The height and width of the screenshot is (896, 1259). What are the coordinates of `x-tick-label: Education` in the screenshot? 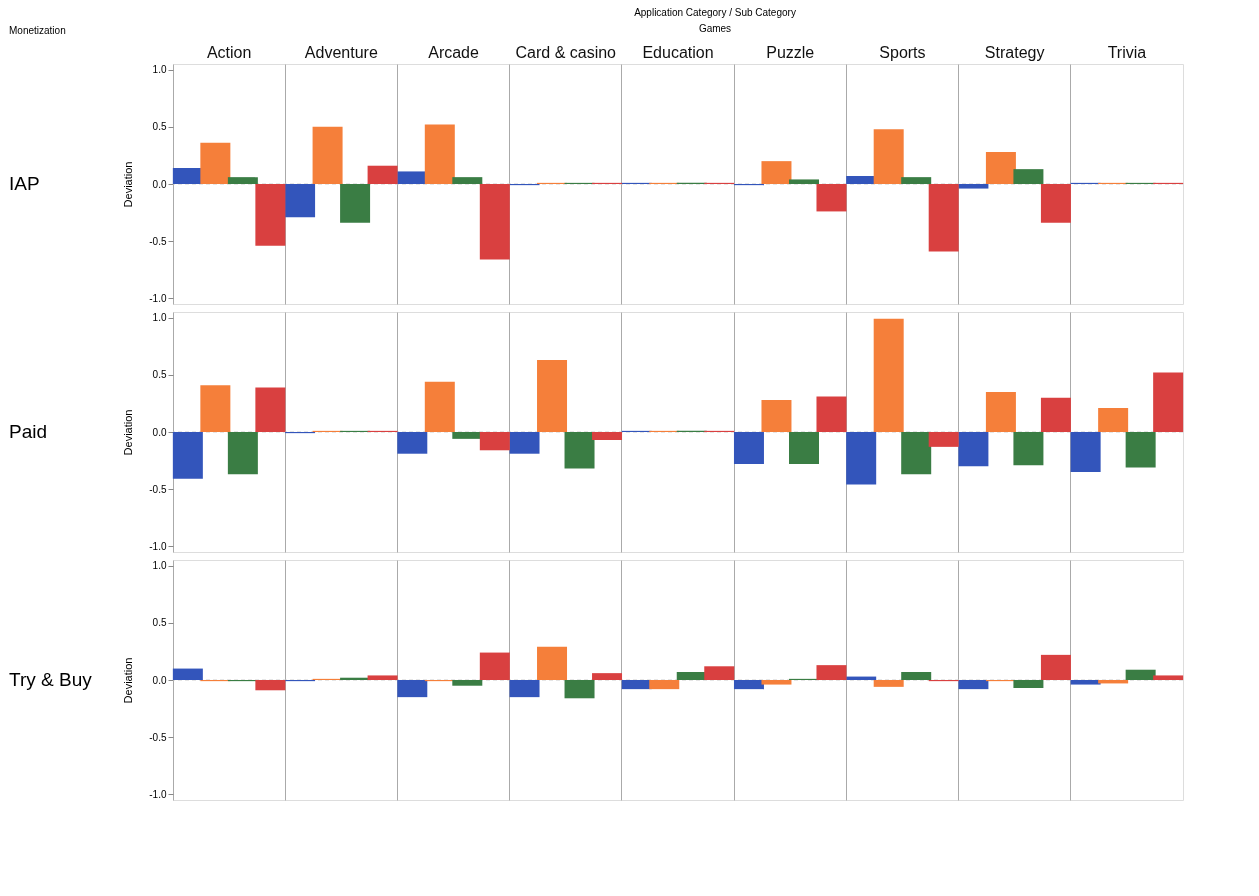 It's located at (678, 52).